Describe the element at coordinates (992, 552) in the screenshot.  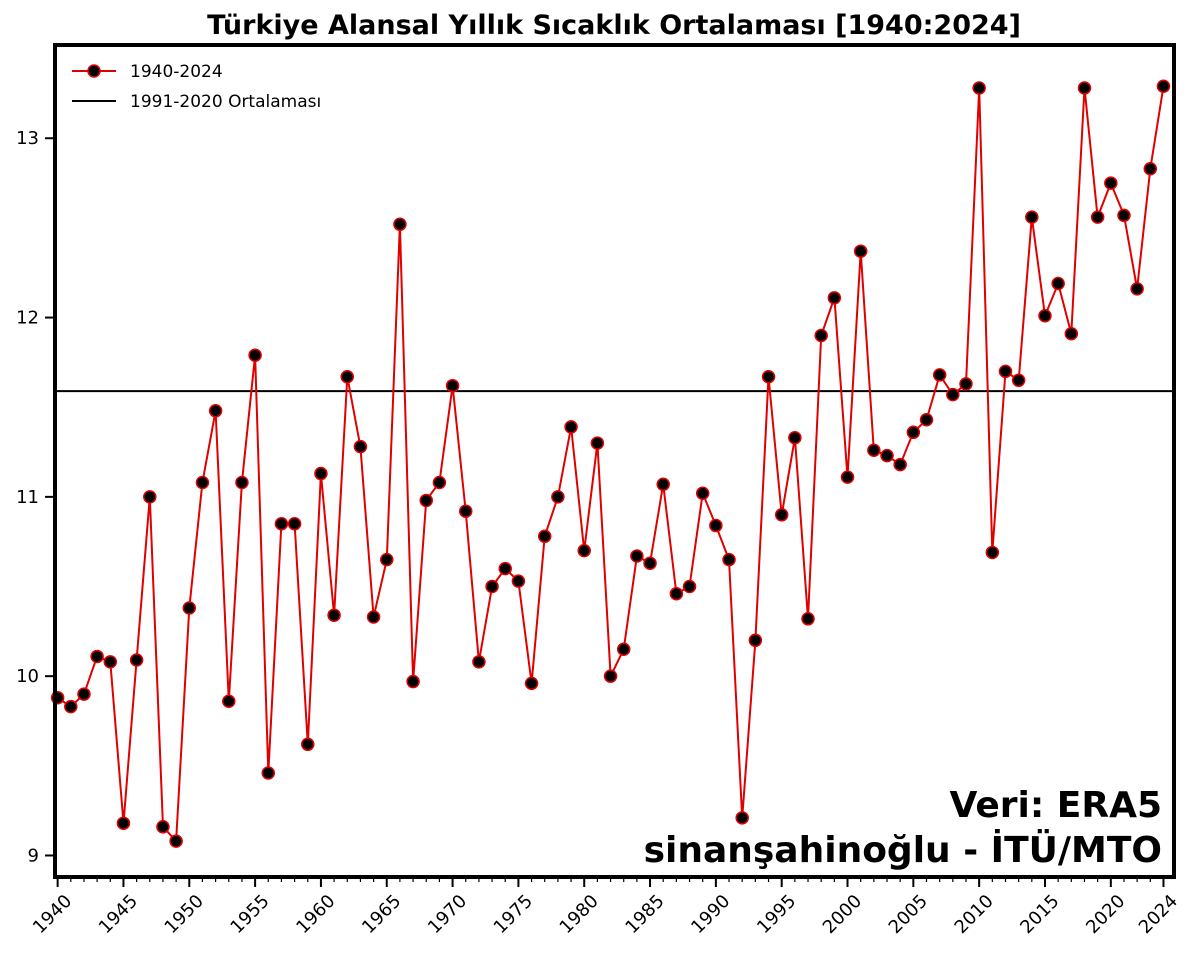
I see `data-point-2011` at that location.